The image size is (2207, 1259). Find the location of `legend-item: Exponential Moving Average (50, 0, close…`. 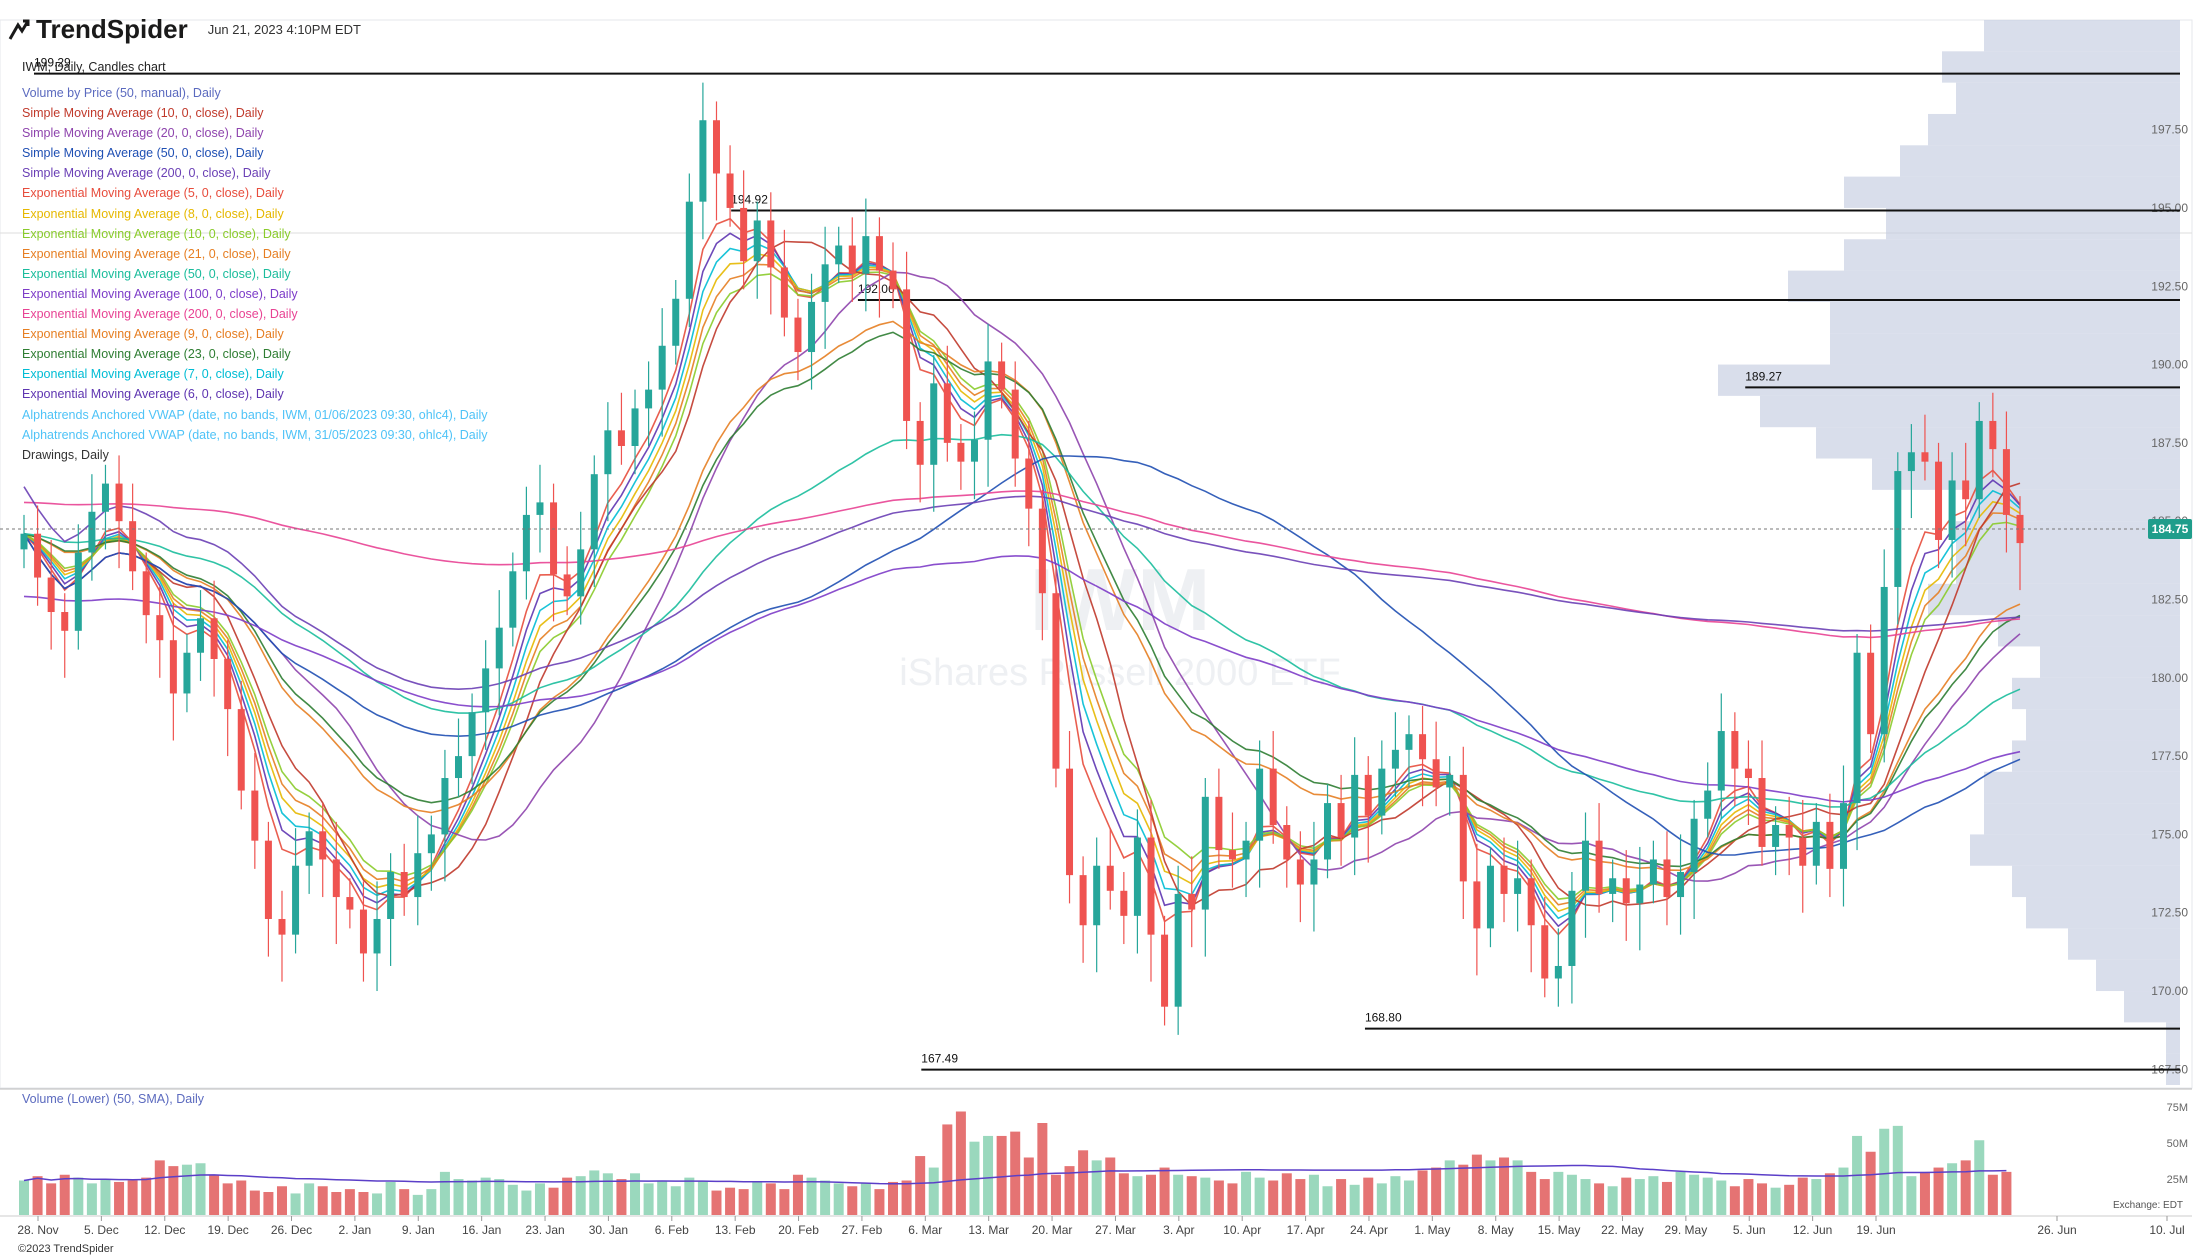

legend-item: Exponential Moving Average (50, 0, close… is located at coordinates (156, 273).